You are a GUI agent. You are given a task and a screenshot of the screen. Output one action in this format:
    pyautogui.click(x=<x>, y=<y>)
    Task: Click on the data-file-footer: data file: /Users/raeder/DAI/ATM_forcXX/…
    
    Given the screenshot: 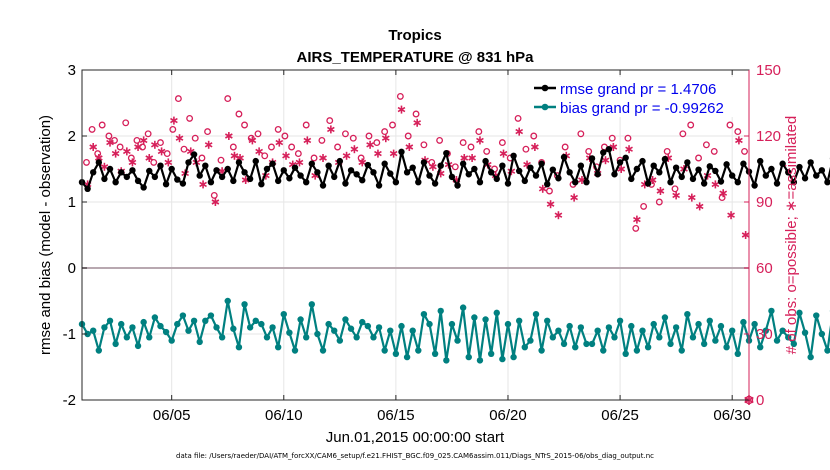 What is the action you would take?
    pyautogui.click(x=415, y=456)
    